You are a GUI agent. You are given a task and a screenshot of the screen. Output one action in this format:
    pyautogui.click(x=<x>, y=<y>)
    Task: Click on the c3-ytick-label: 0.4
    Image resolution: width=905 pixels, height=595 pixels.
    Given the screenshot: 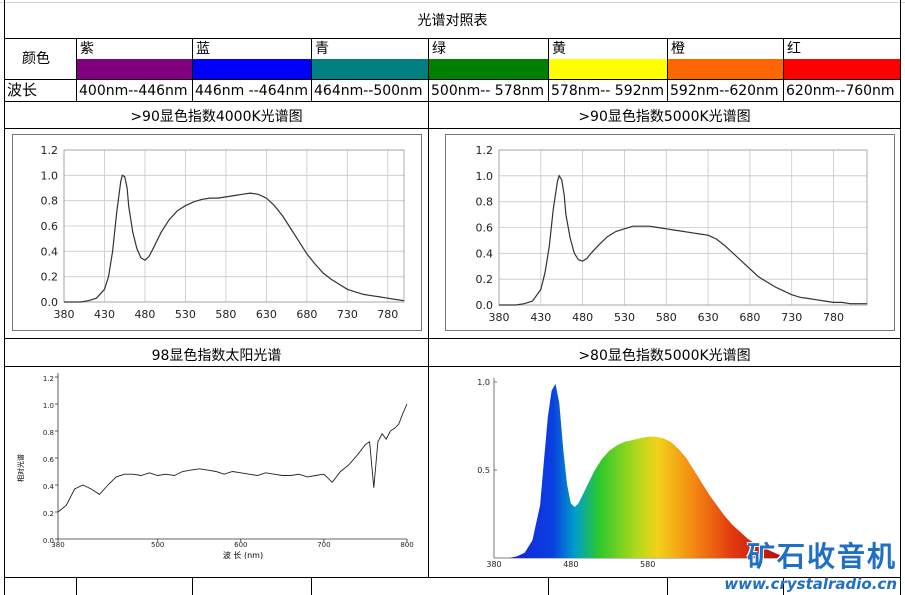 What is the action you would take?
    pyautogui.click(x=49, y=487)
    